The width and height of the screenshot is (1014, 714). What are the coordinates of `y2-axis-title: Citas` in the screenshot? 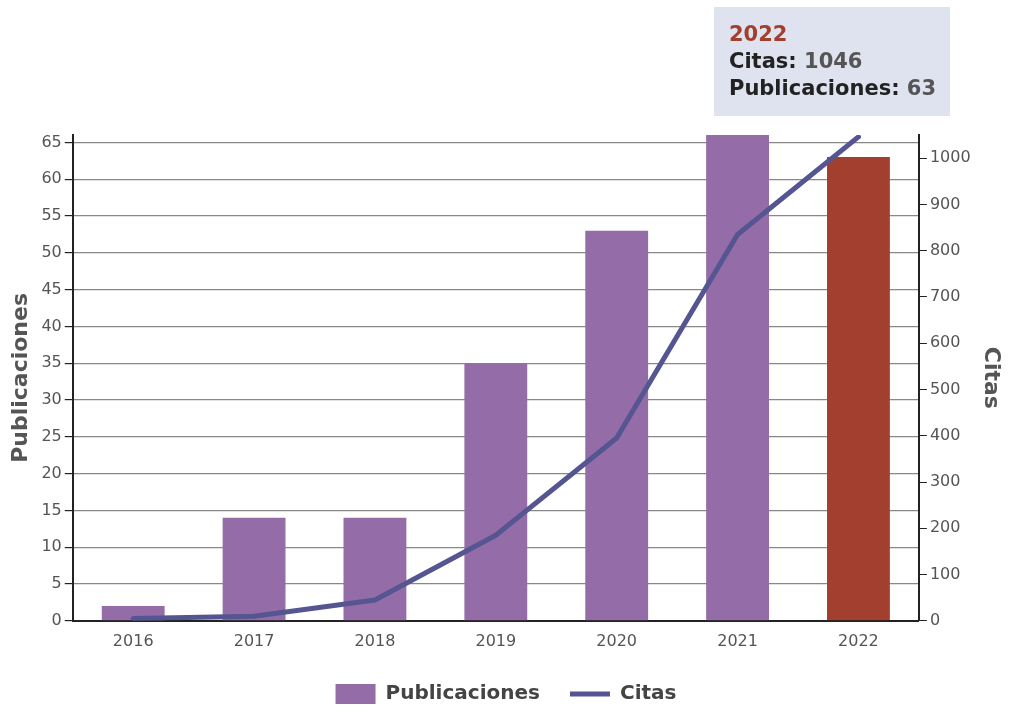 It's located at (993, 377).